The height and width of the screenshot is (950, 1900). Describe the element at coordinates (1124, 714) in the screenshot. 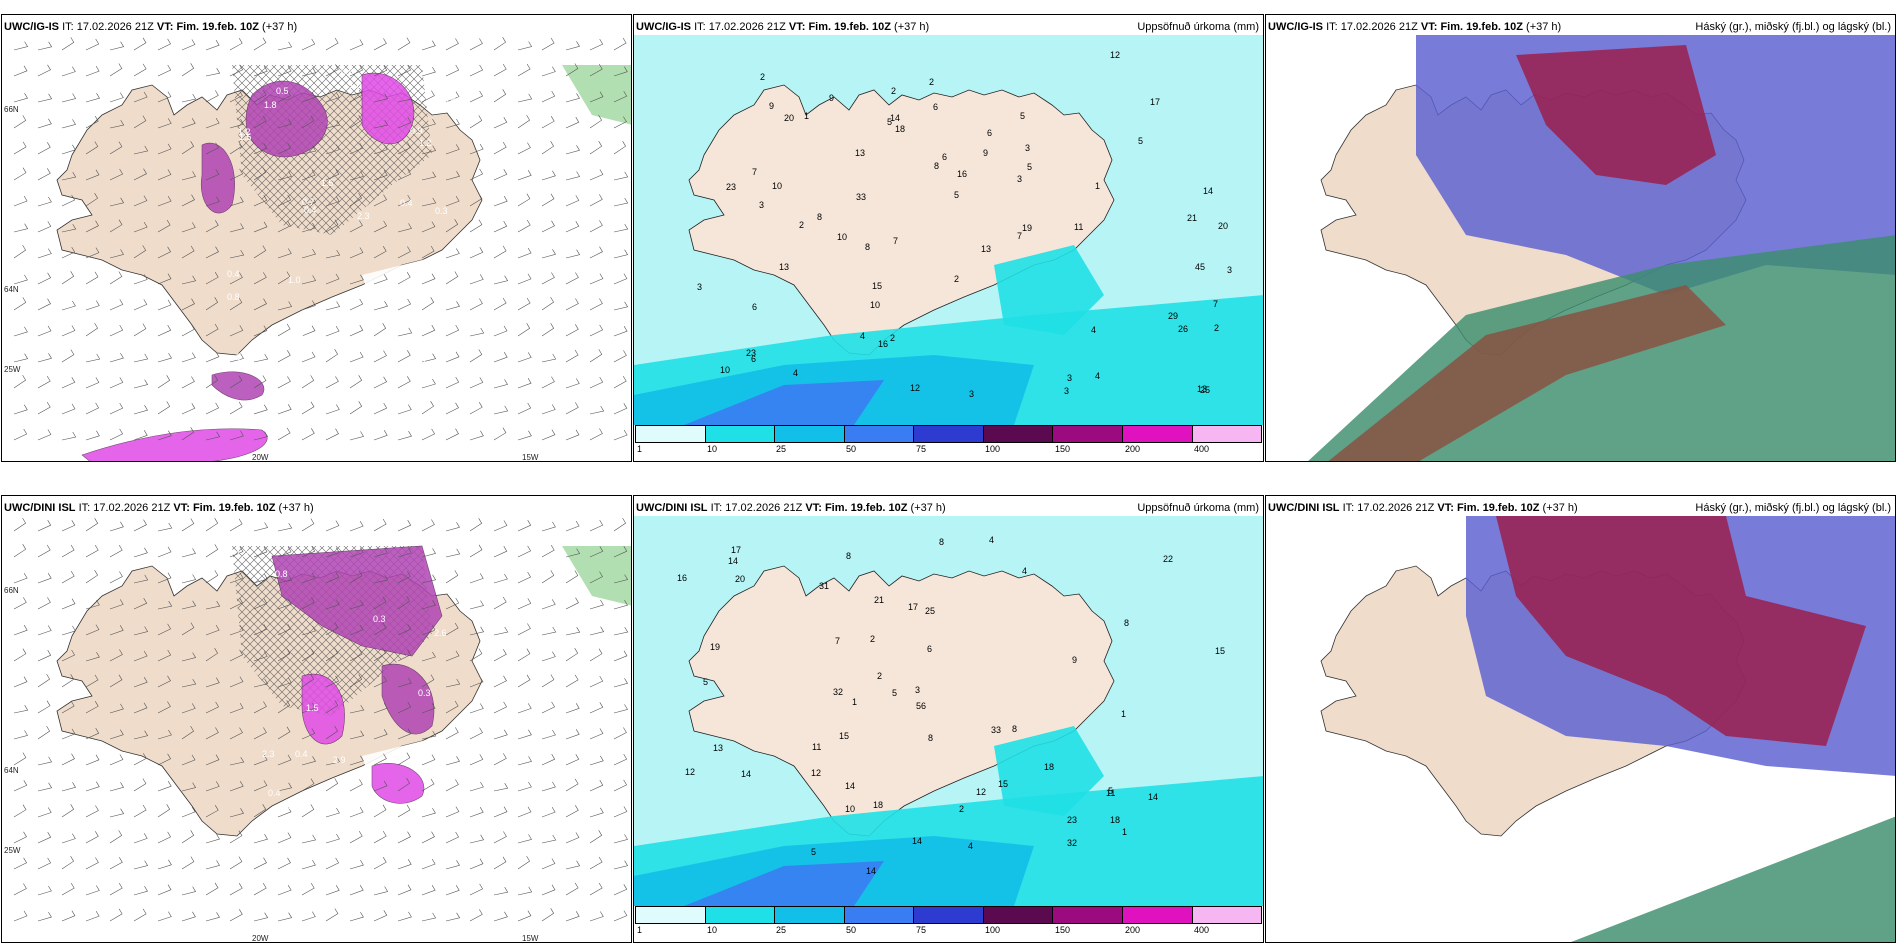

I see `precip-amount-label: 1` at that location.